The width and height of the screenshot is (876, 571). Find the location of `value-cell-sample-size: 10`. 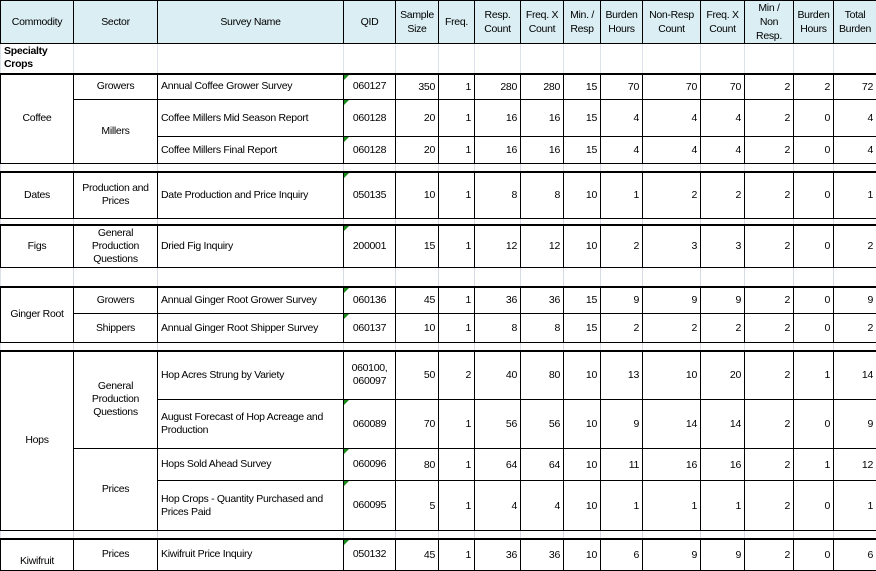

value-cell-sample-size: 10 is located at coordinates (417, 328).